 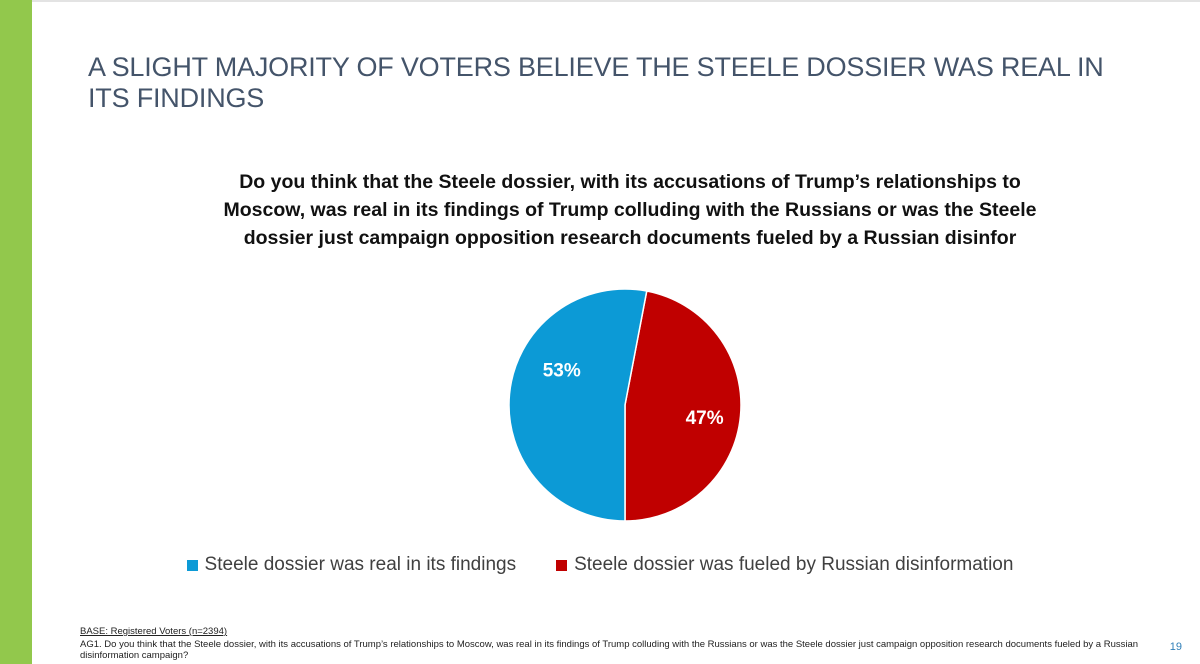 I want to click on page-number: 19, so click(x=1175, y=647).